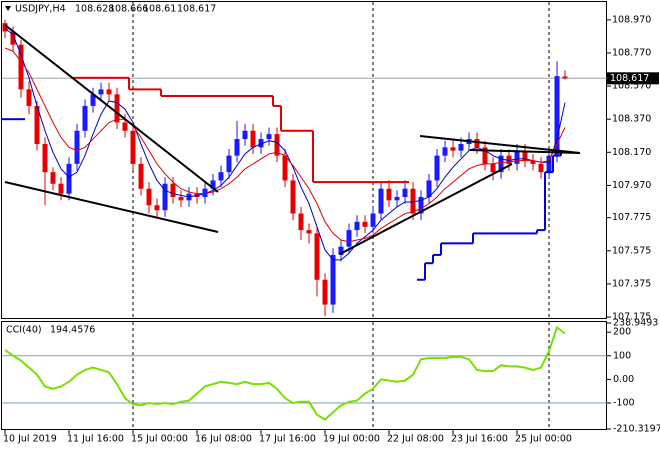 This screenshot has width=660, height=450. I want to click on y-tick-label: 107.375, so click(631, 283).